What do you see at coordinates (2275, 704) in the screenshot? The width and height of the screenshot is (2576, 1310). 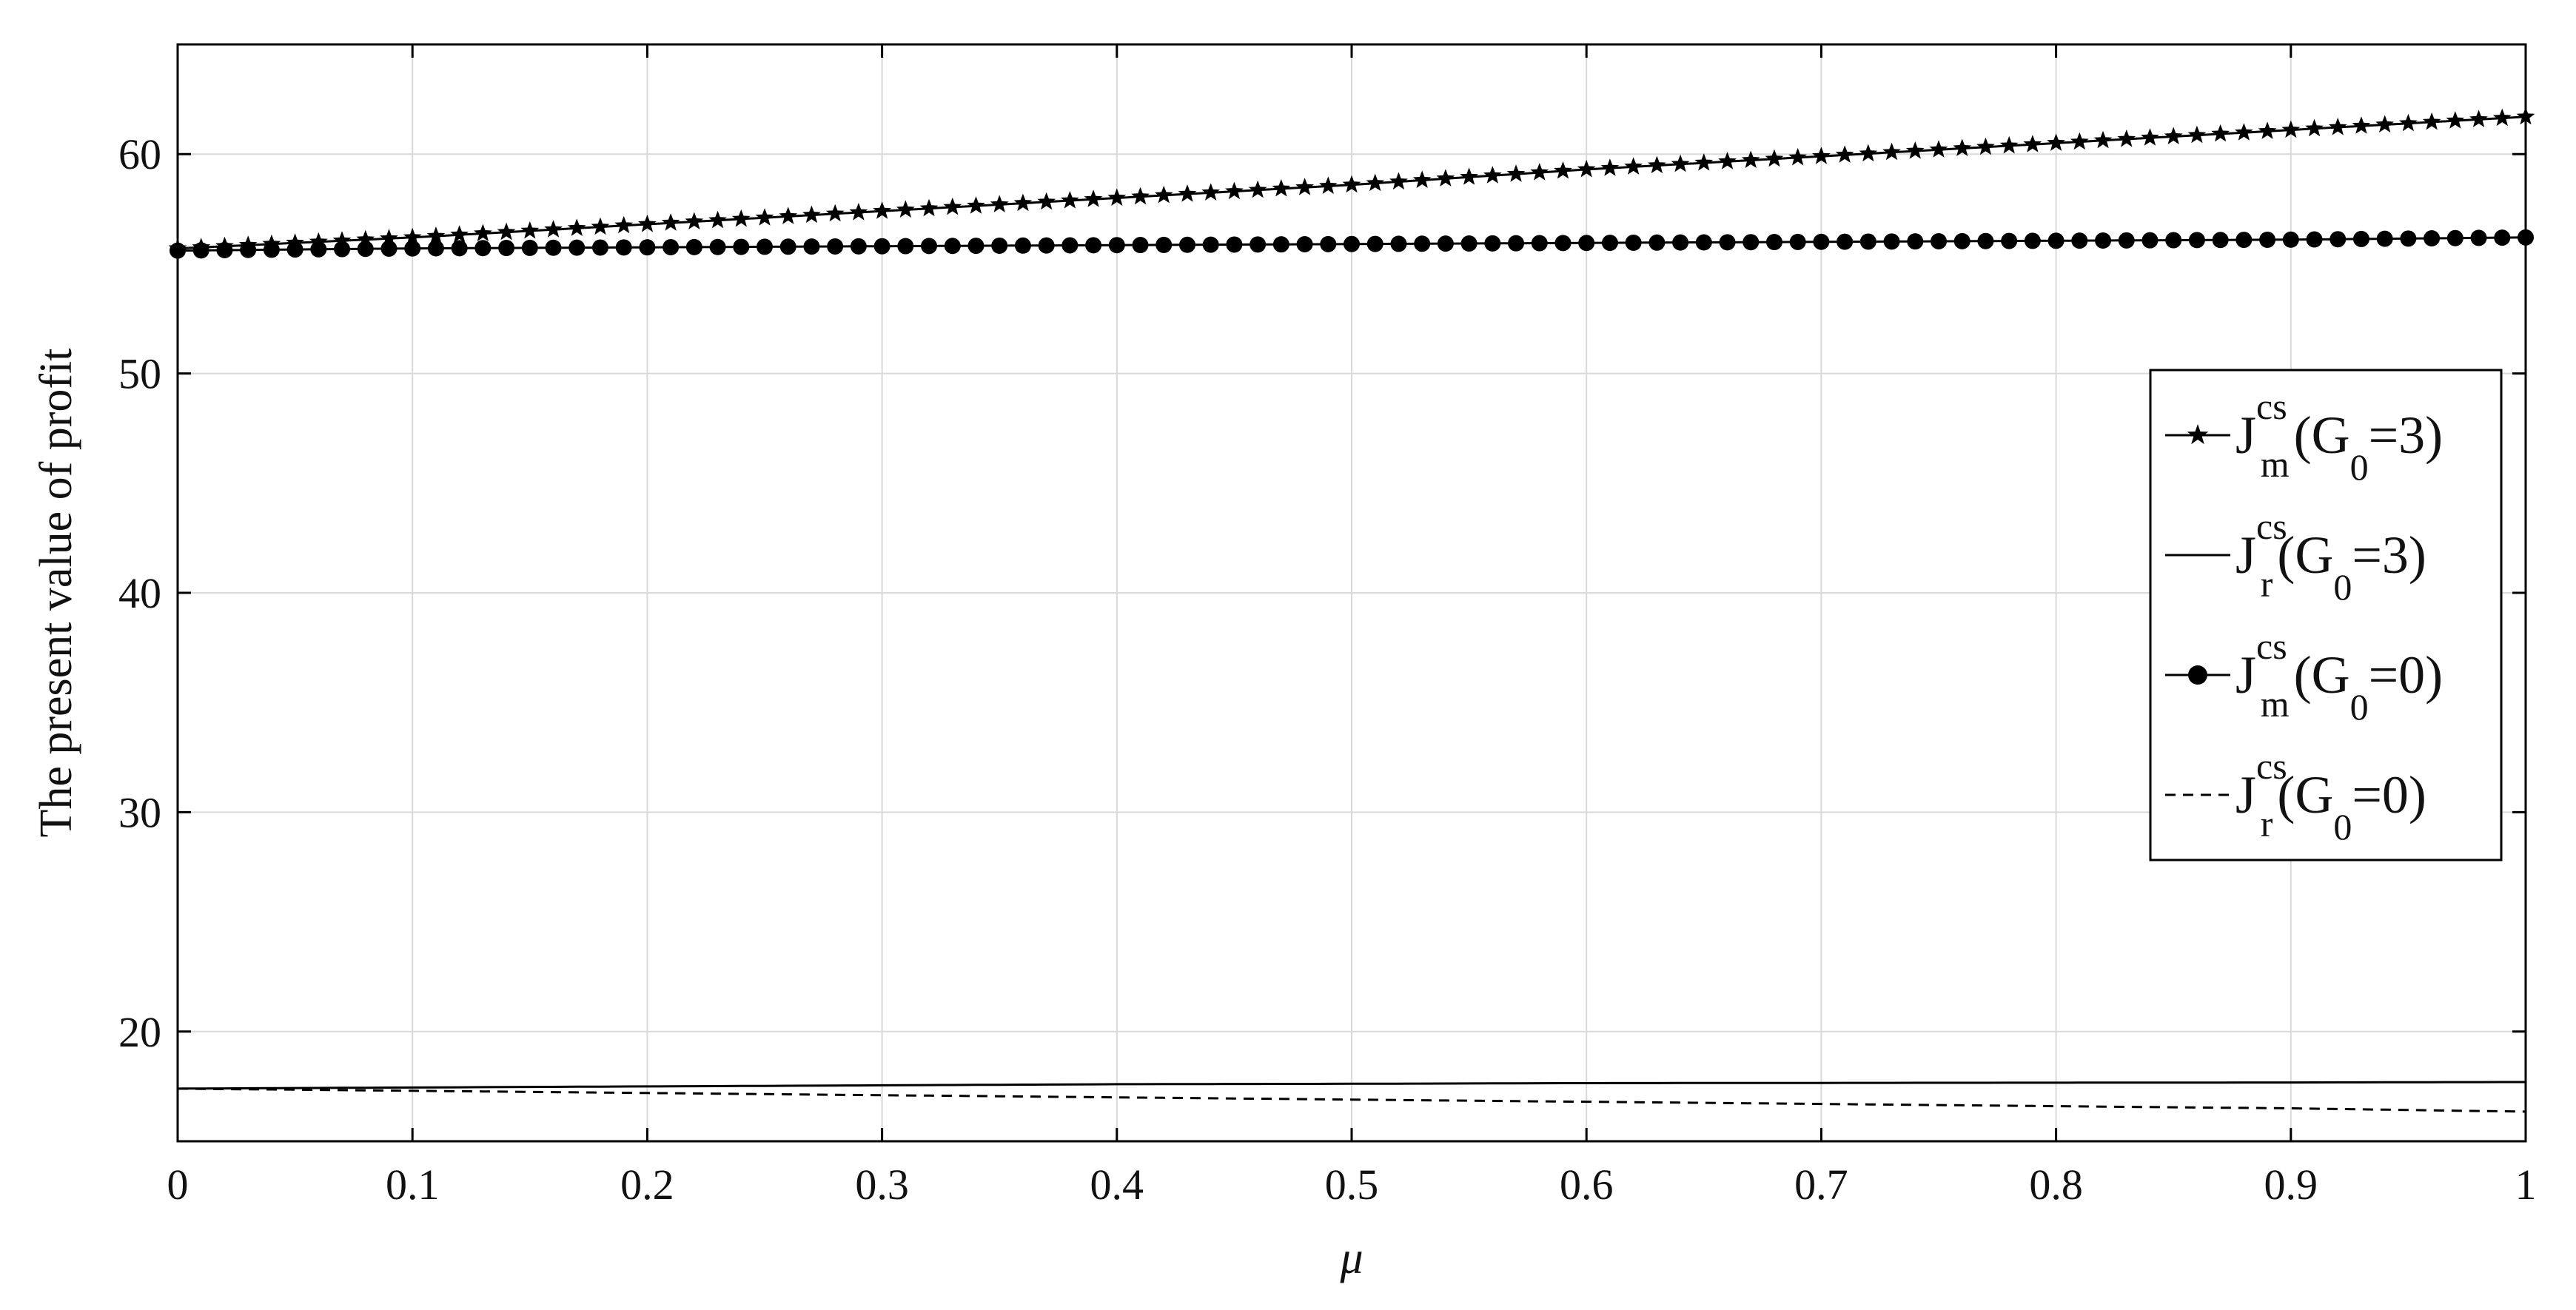 I see `legend-sub: m` at bounding box center [2275, 704].